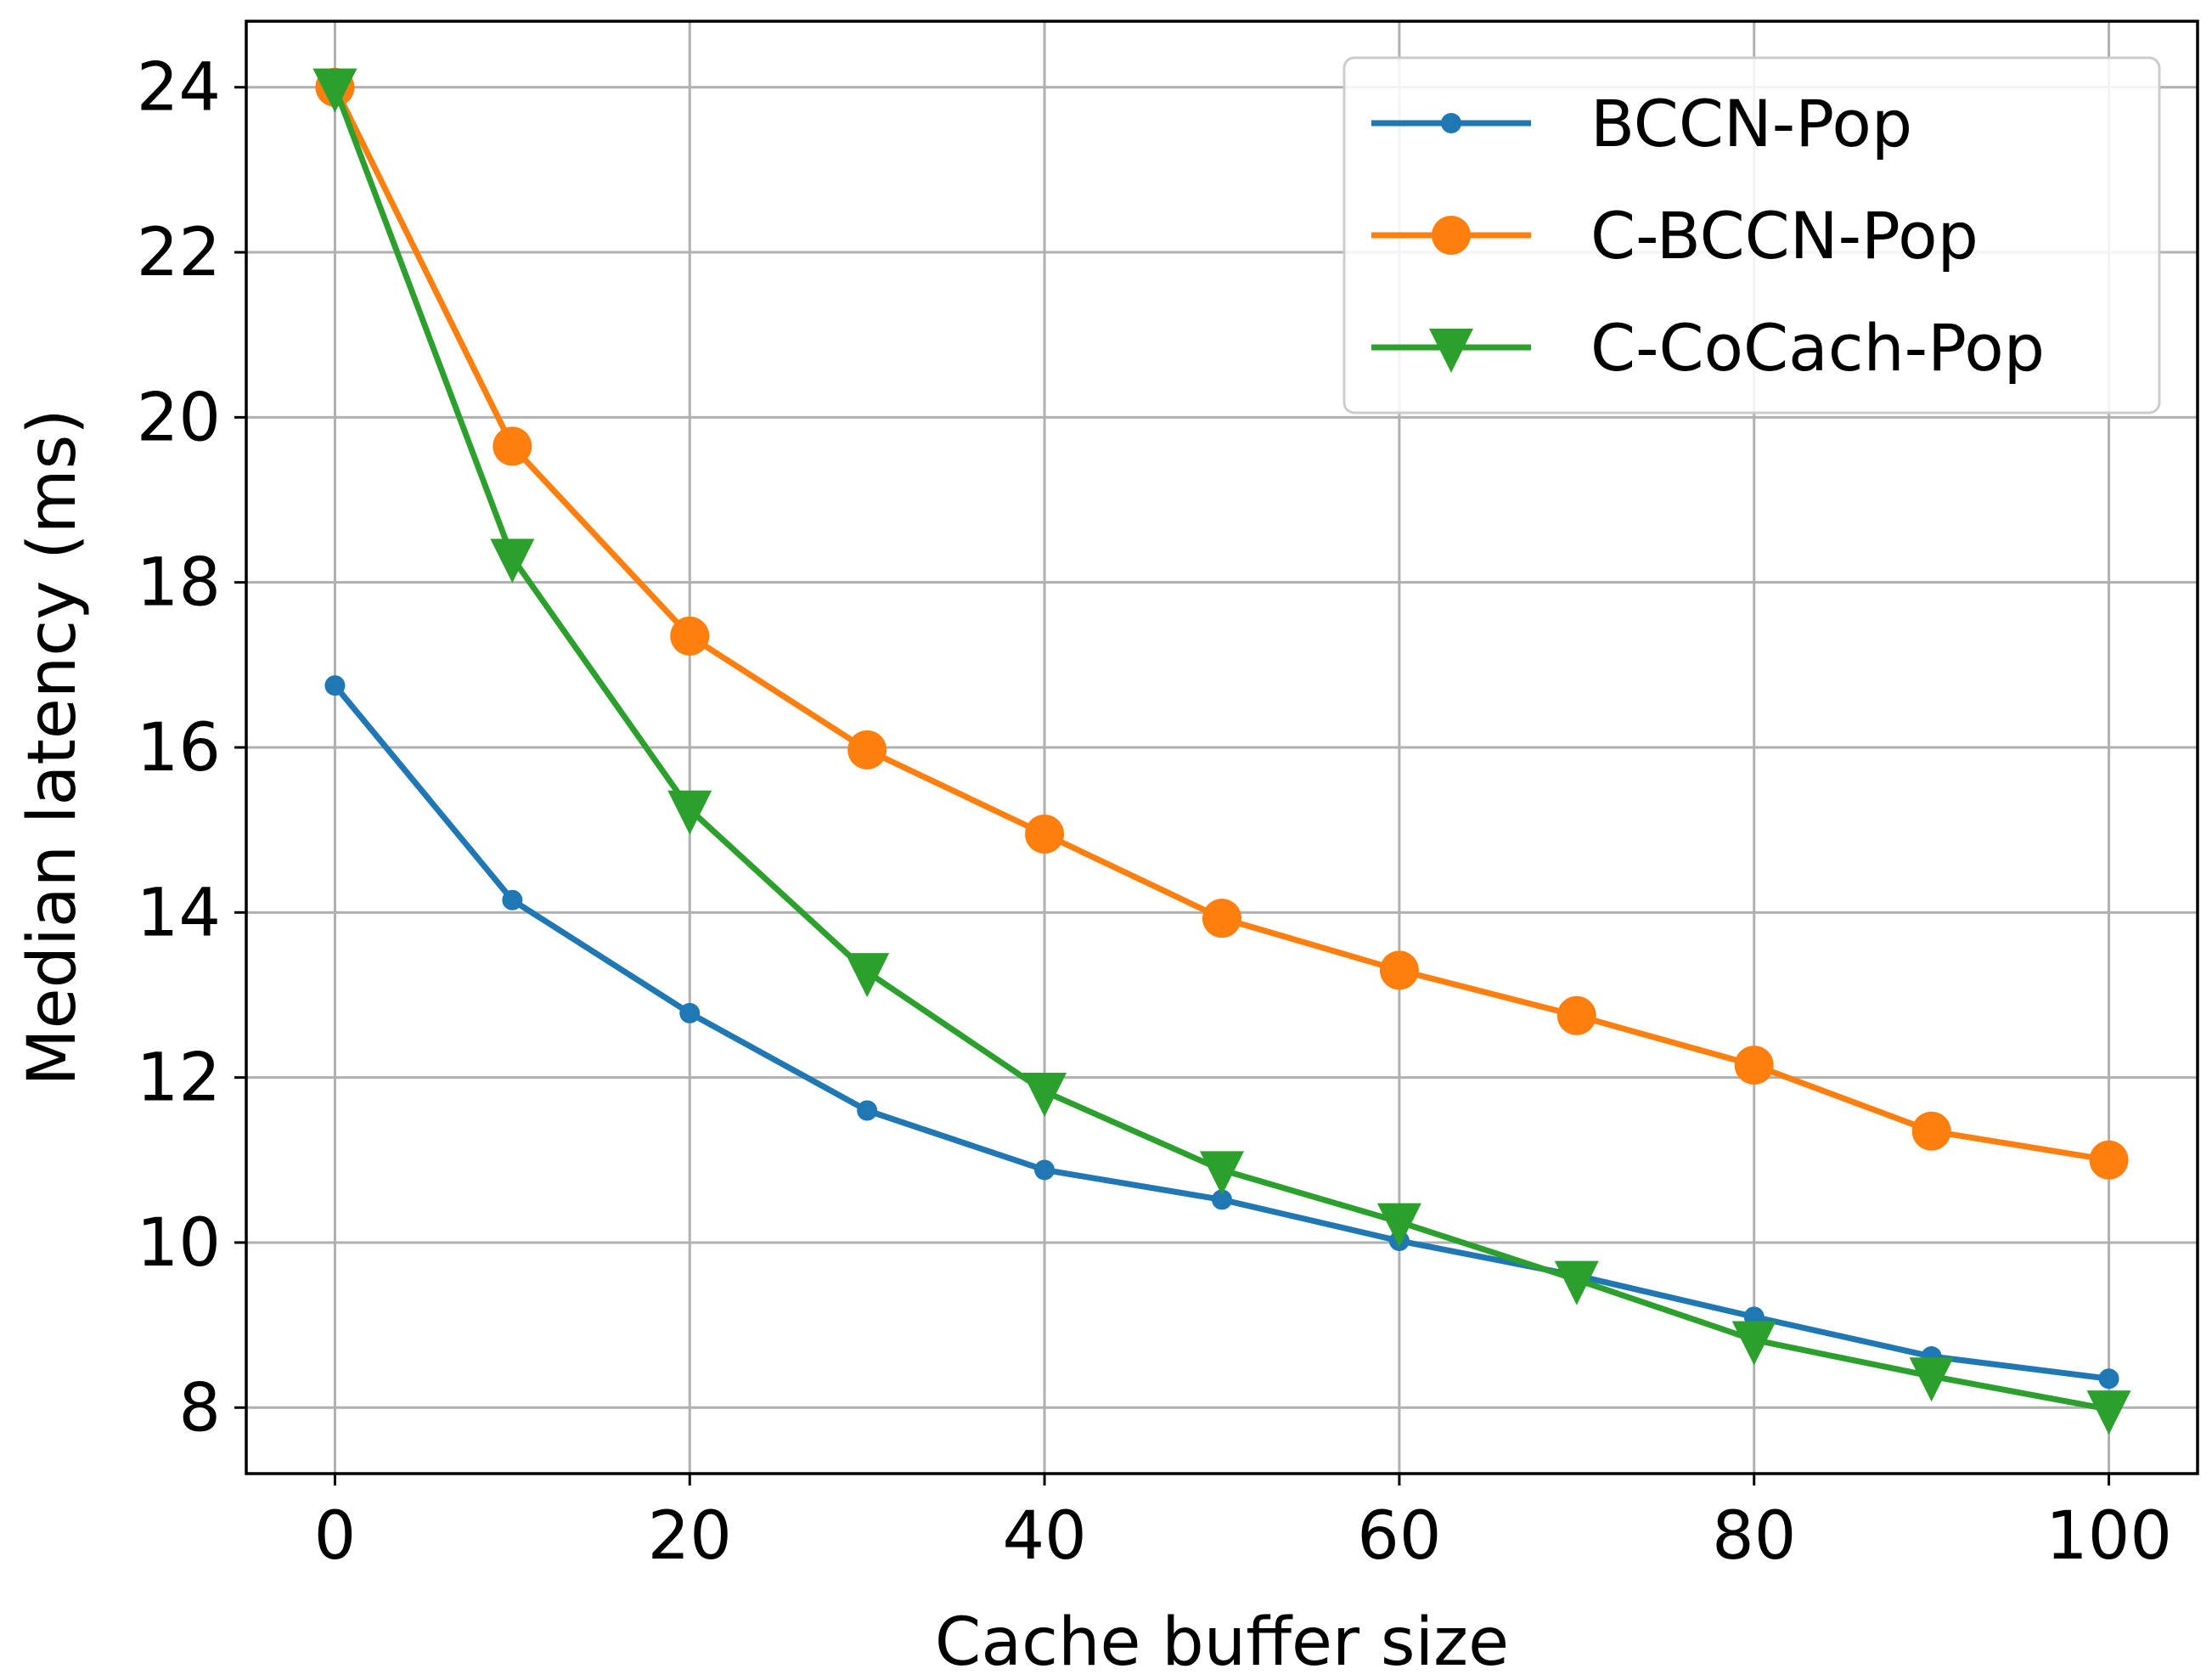  What do you see at coordinates (179, 1079) in the screenshot?
I see `y-tick-label: 12` at bounding box center [179, 1079].